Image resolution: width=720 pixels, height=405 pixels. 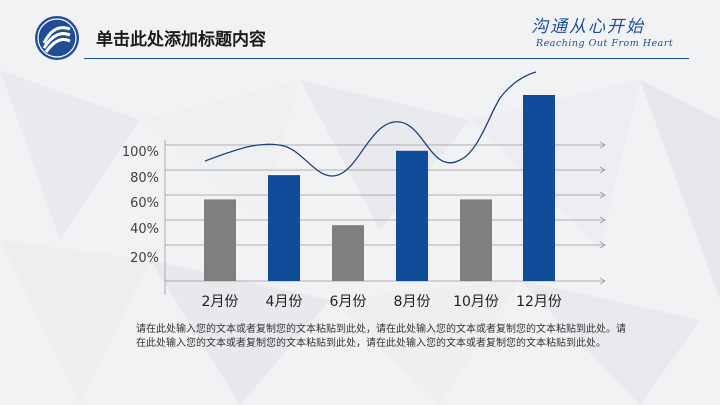 What do you see at coordinates (181, 40) in the screenshot?
I see `page-title: 单击此处添加标题内容` at bounding box center [181, 40].